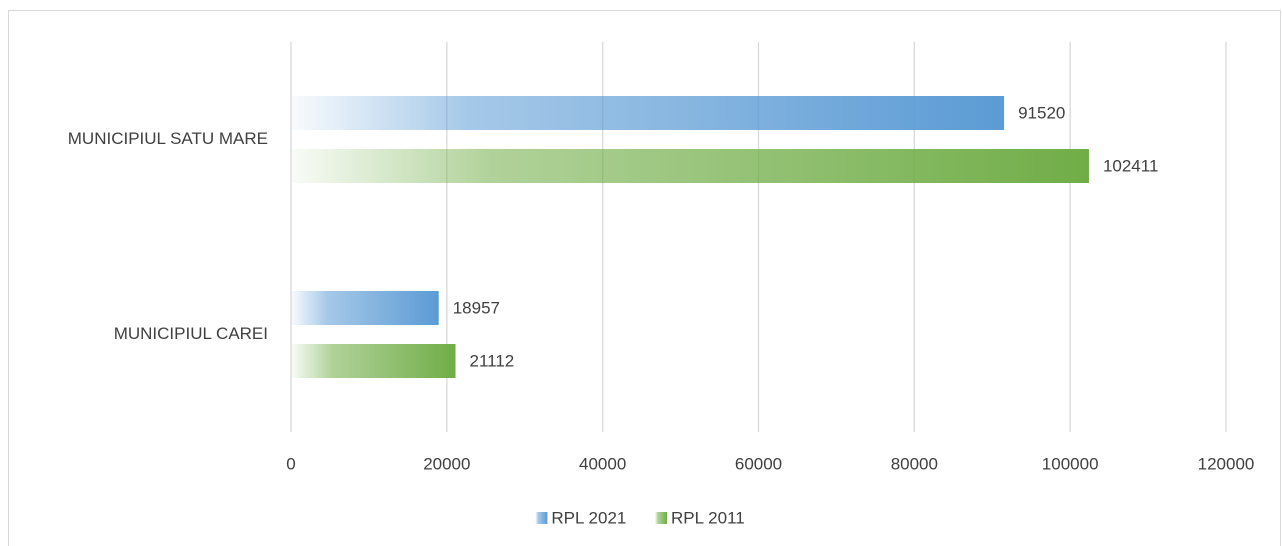  I want to click on data-label: 91520, so click(1041, 112).